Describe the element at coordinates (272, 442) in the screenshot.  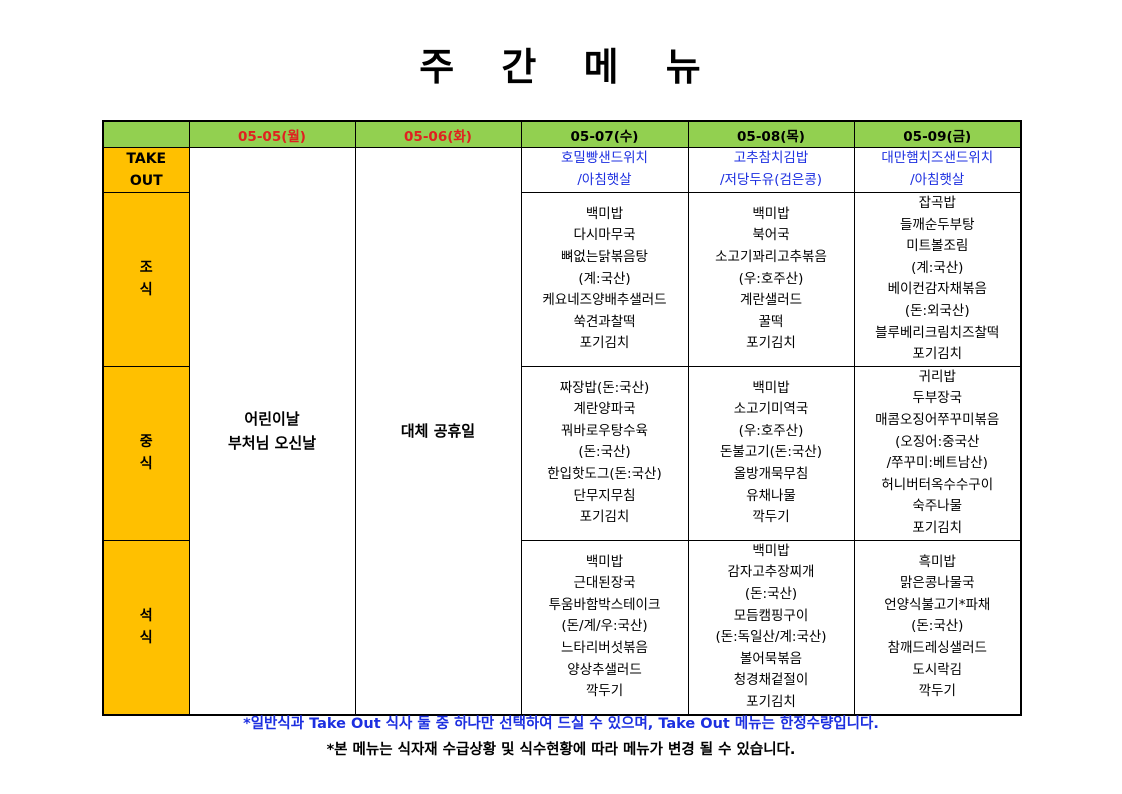
I see `holiday-name: 부처님 오신날` at that location.